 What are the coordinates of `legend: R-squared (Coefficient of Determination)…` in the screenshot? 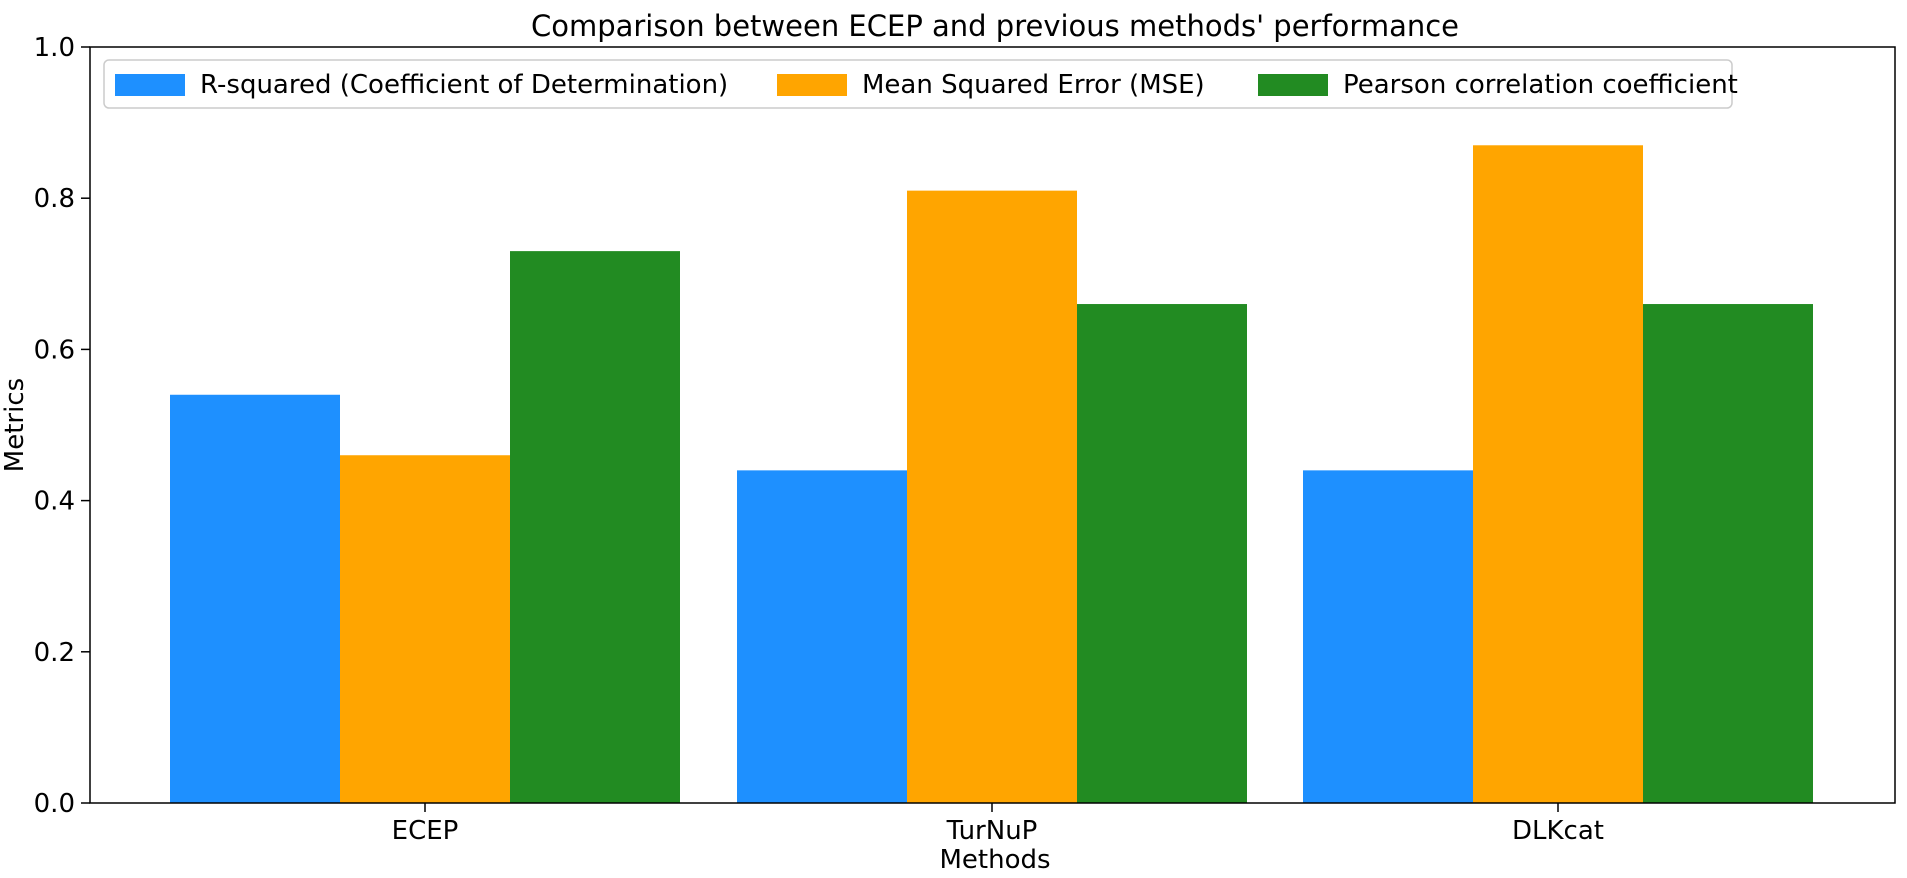 It's located at (920, 84).